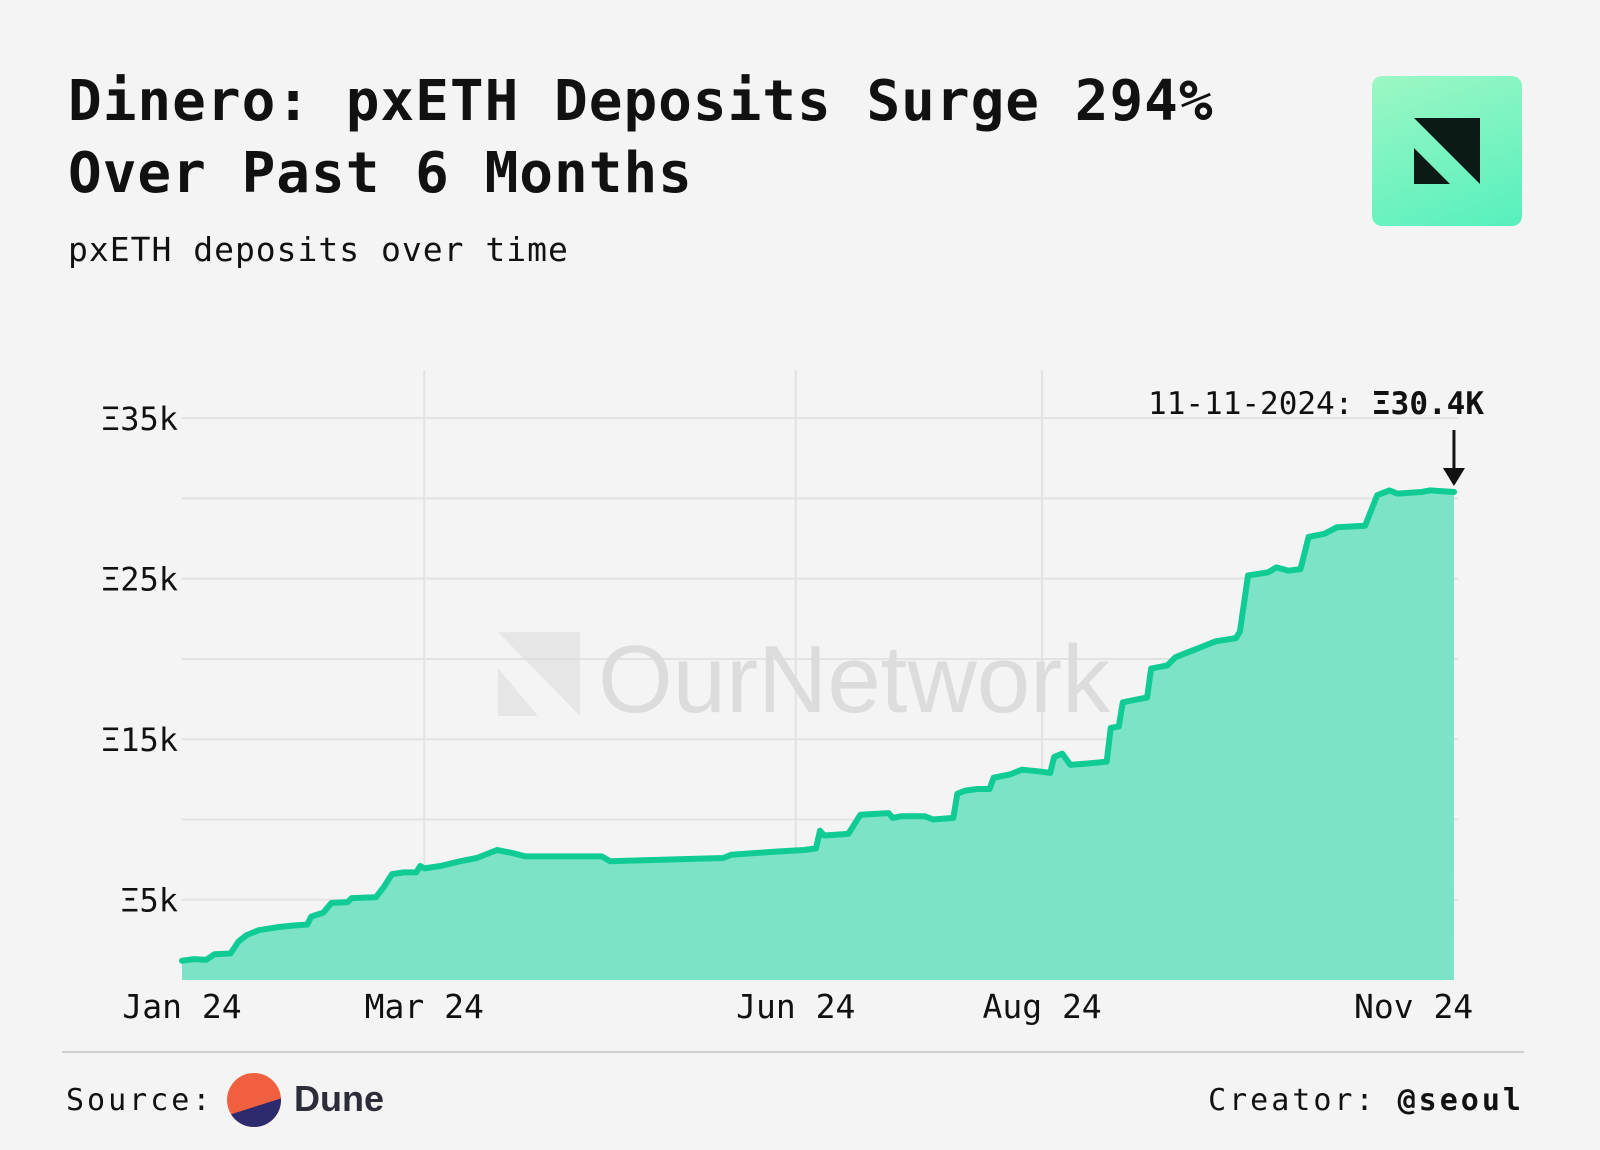 Image resolution: width=1600 pixels, height=1150 pixels. What do you see at coordinates (1041, 1006) in the screenshot?
I see `x-tick-label: Aug 24` at bounding box center [1041, 1006].